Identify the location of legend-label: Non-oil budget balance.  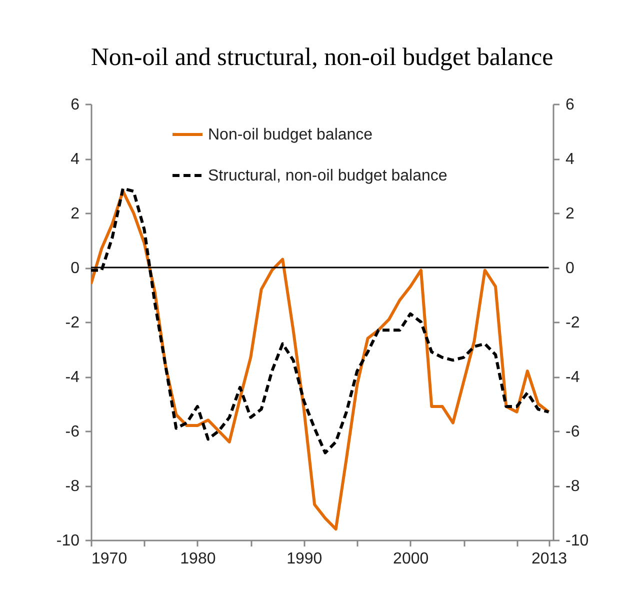
(290, 135).